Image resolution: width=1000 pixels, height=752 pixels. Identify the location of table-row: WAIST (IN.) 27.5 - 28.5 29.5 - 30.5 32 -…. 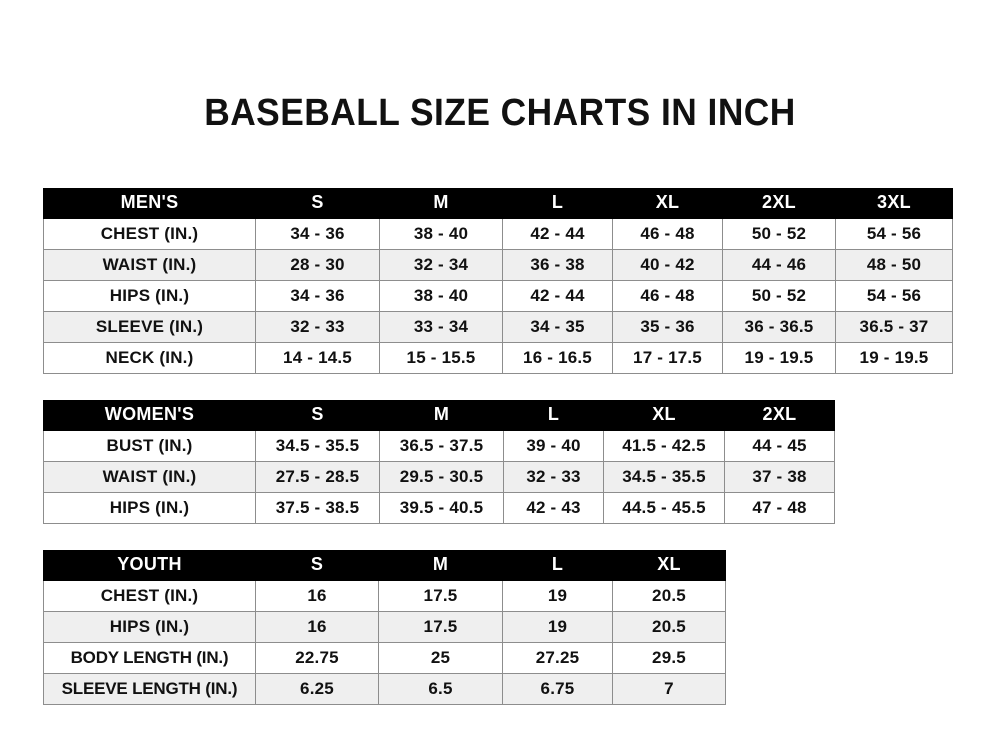
(439, 477).